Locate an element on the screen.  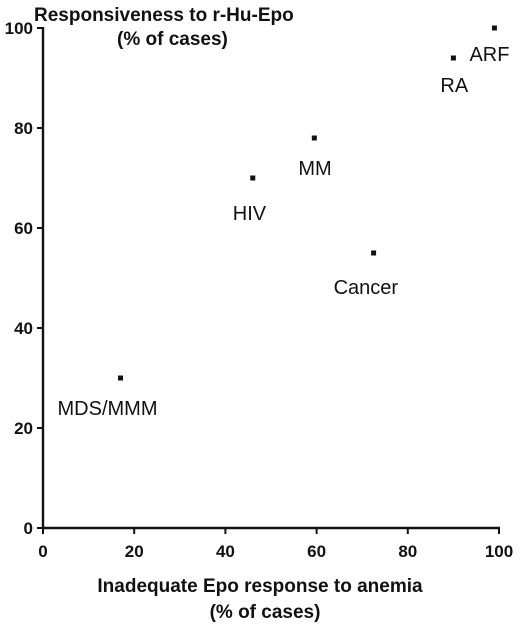
y-tick-label: 20 is located at coordinates (23, 428).